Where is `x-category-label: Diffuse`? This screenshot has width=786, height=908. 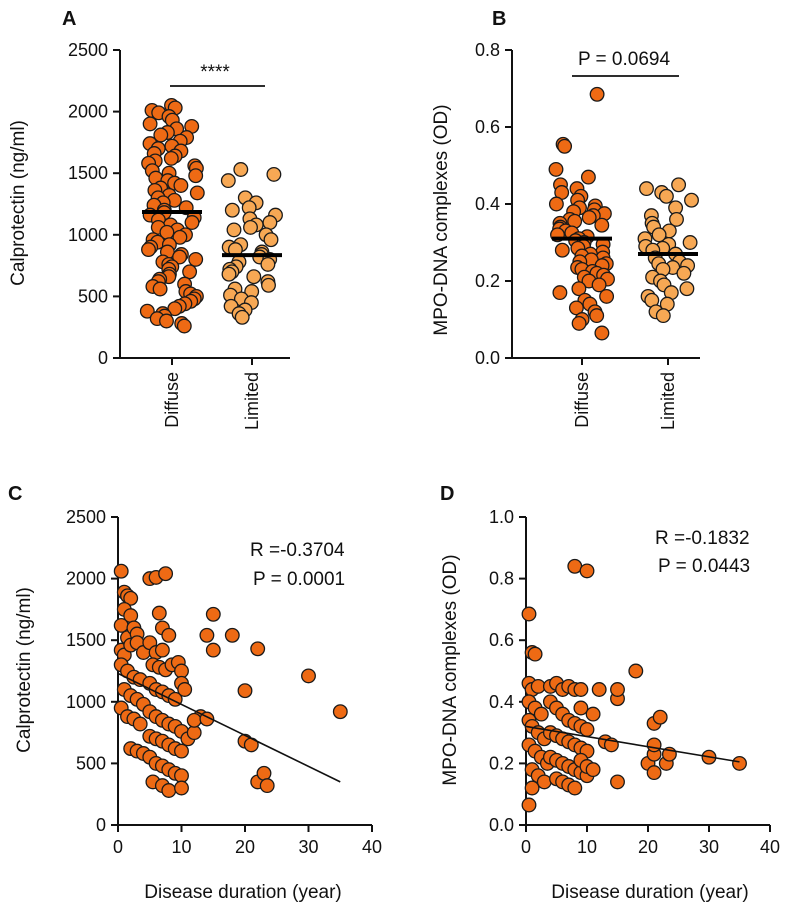 x-category-label: Diffuse is located at coordinates (172, 400).